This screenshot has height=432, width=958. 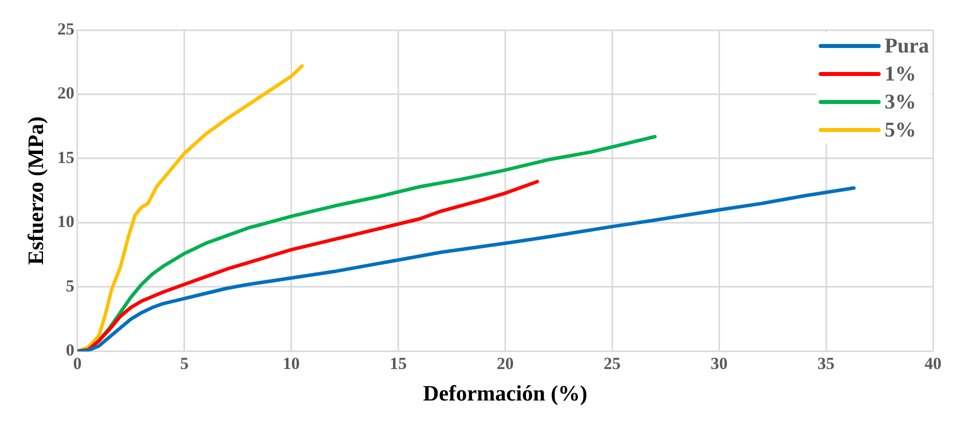 I want to click on x-tick-label: 5, so click(x=184, y=363).